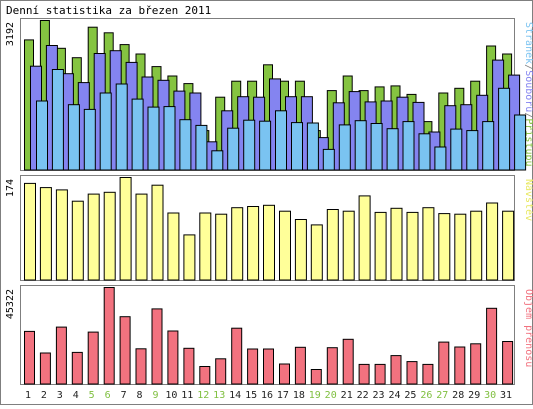  Describe the element at coordinates (440, 158) in the screenshot. I see `bar-stránek-day-26` at that location.